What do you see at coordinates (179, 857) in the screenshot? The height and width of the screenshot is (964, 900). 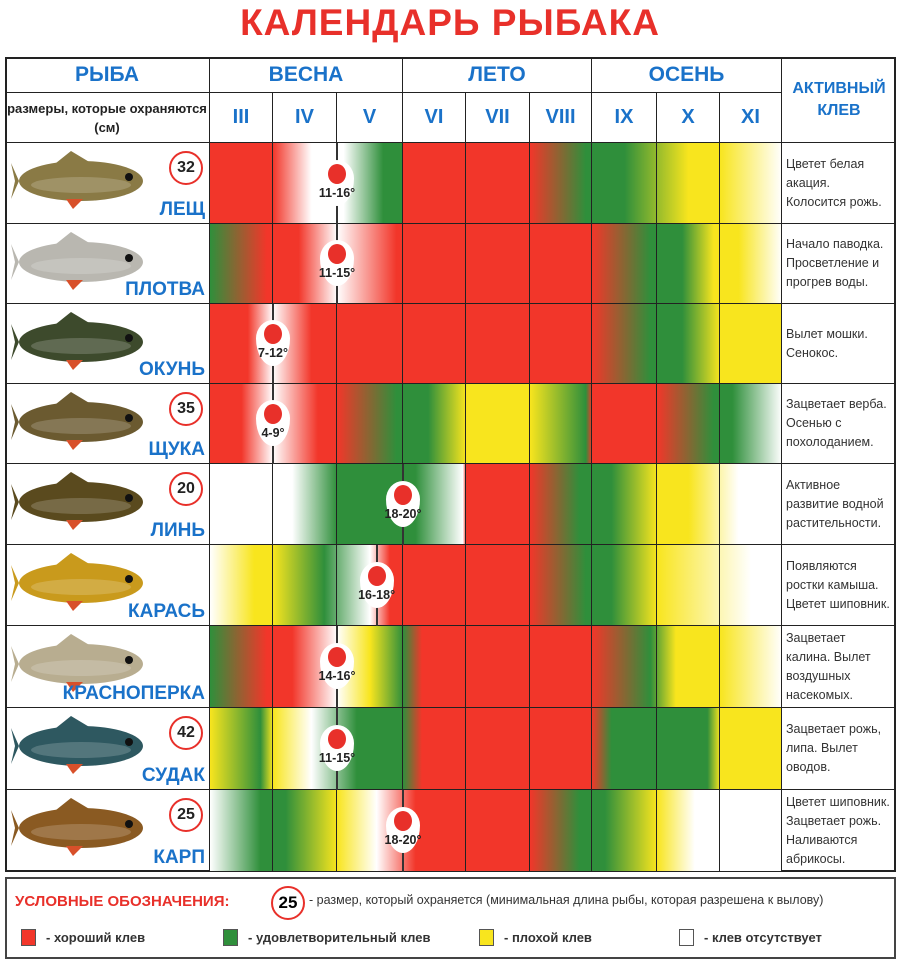 I see `fish-name: КАРП` at bounding box center [179, 857].